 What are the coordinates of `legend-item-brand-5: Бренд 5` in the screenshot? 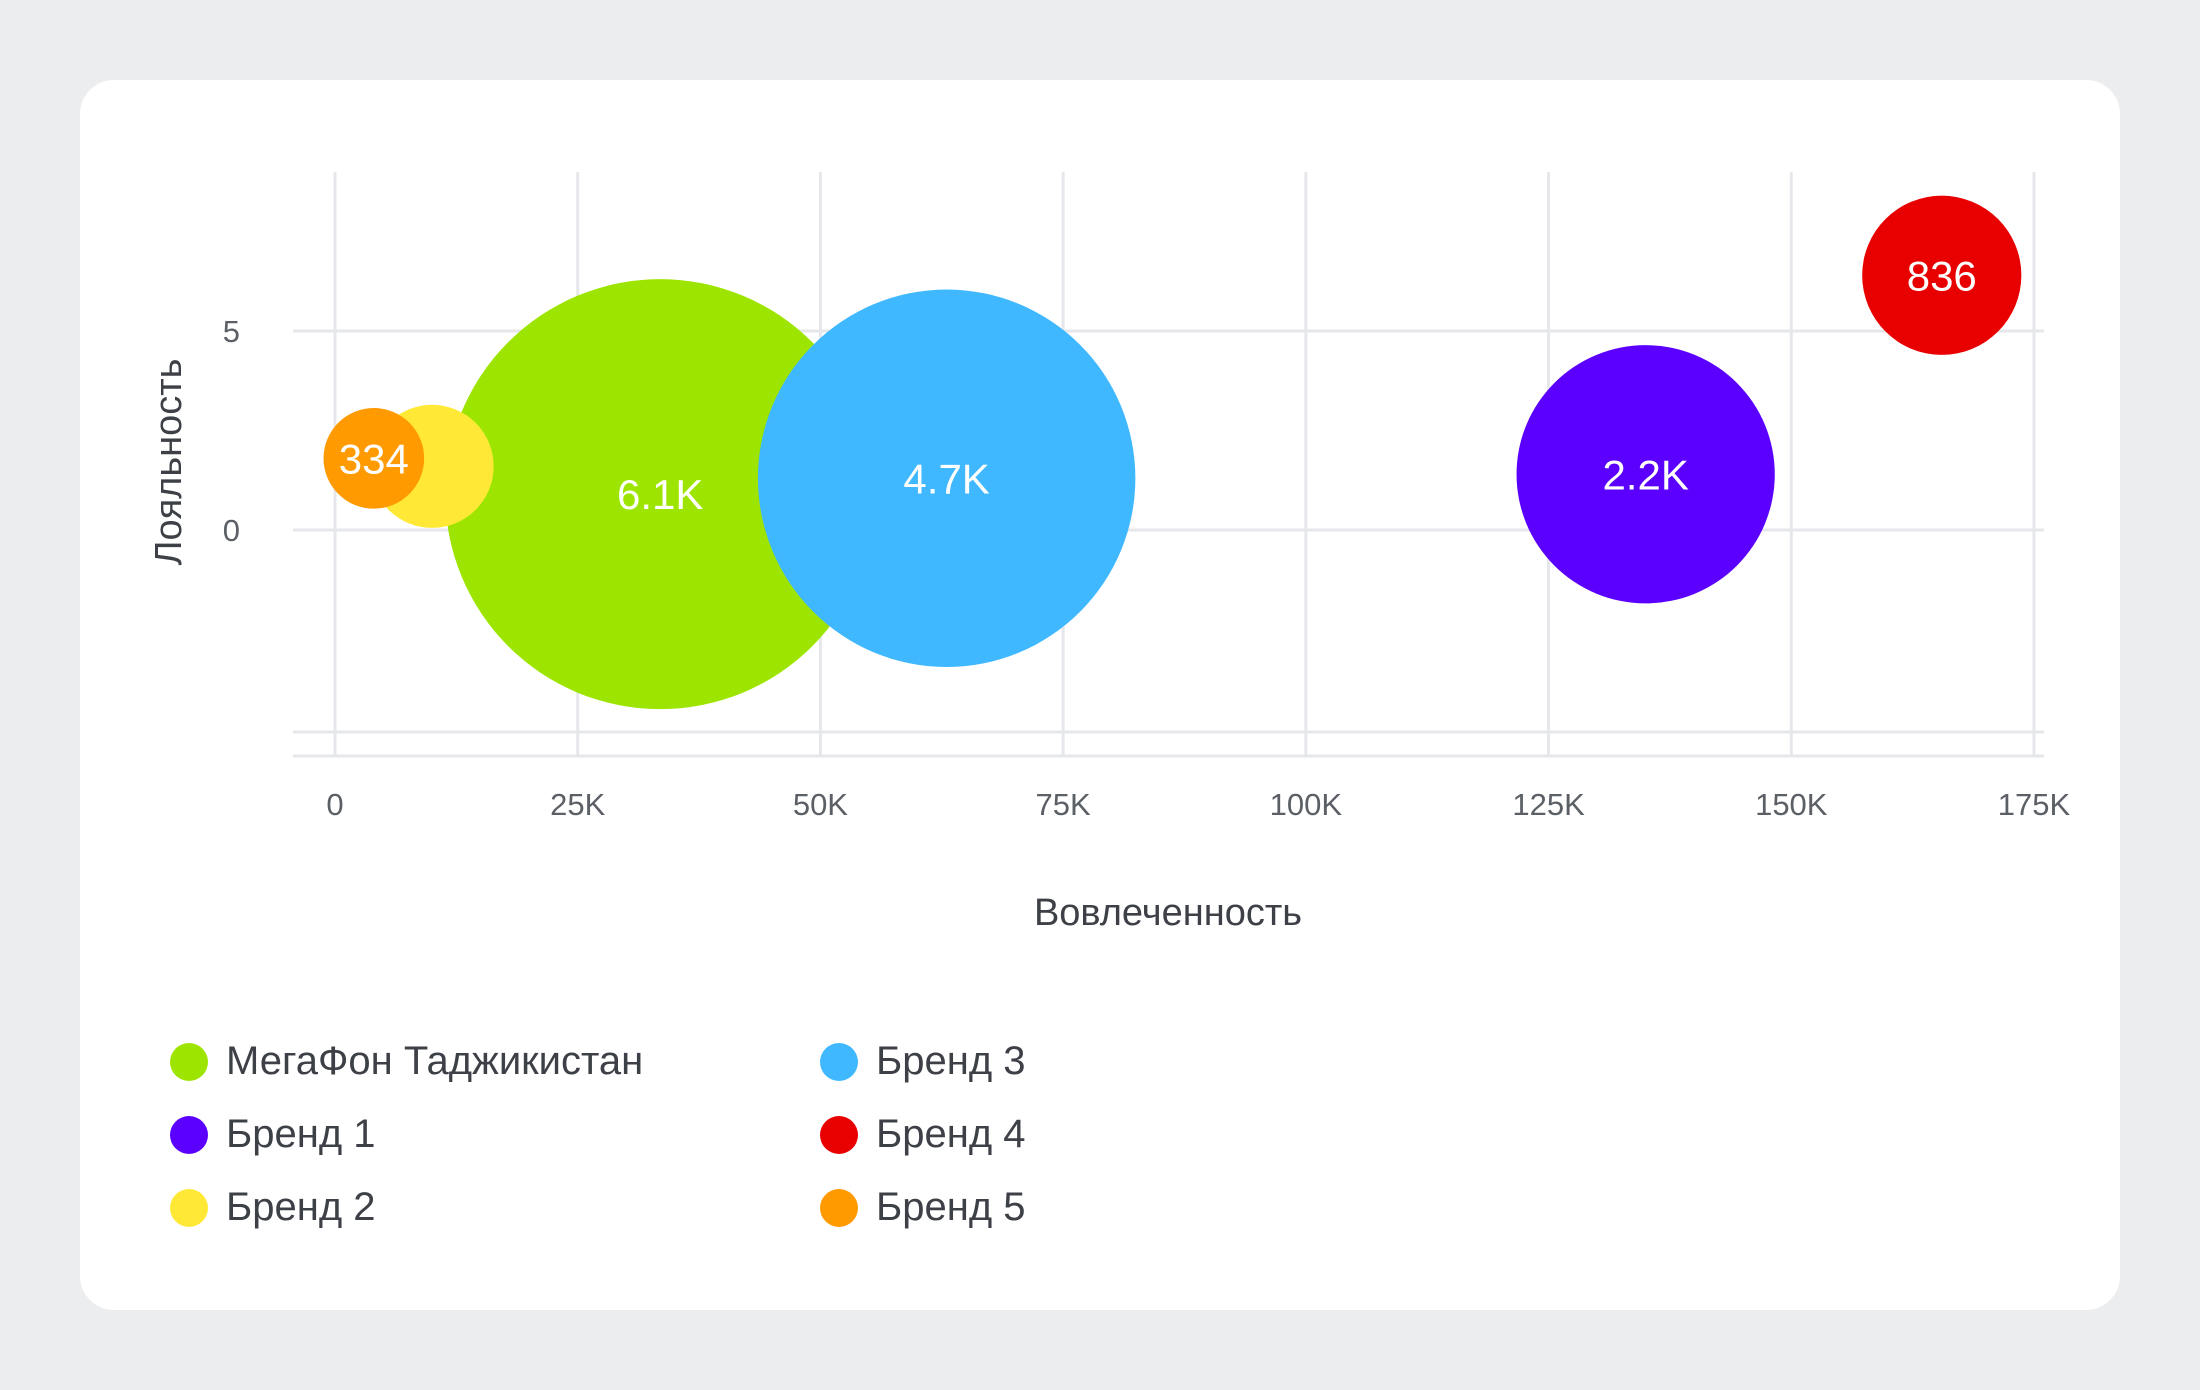 It's located at (1070, 1207).